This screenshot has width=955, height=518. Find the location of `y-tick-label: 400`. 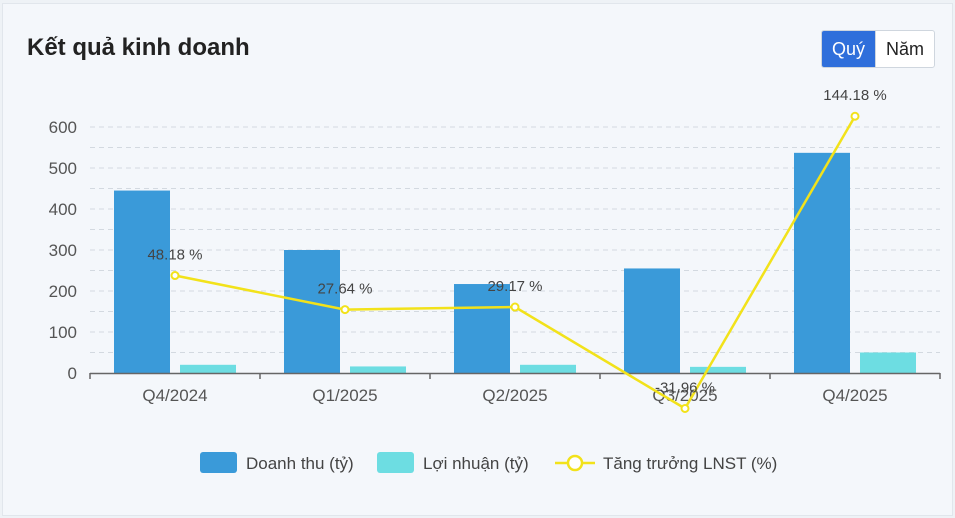

y-tick-label: 400 is located at coordinates (63, 209).